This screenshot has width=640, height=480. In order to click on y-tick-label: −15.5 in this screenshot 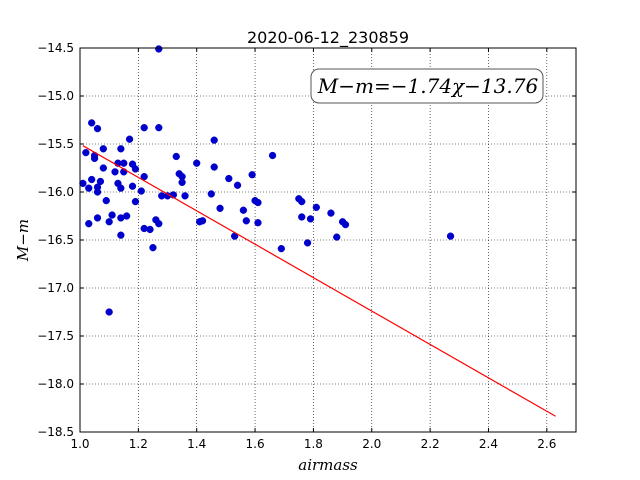, I will do `click(55, 144)`.